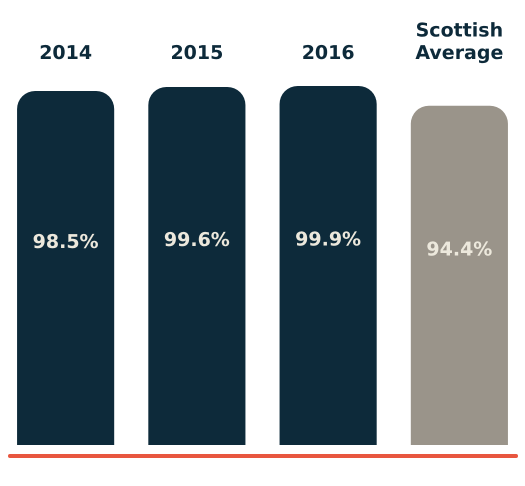 This screenshot has height=486, width=525. What do you see at coordinates (197, 239) in the screenshot?
I see `data-label: 99.6%` at bounding box center [197, 239].